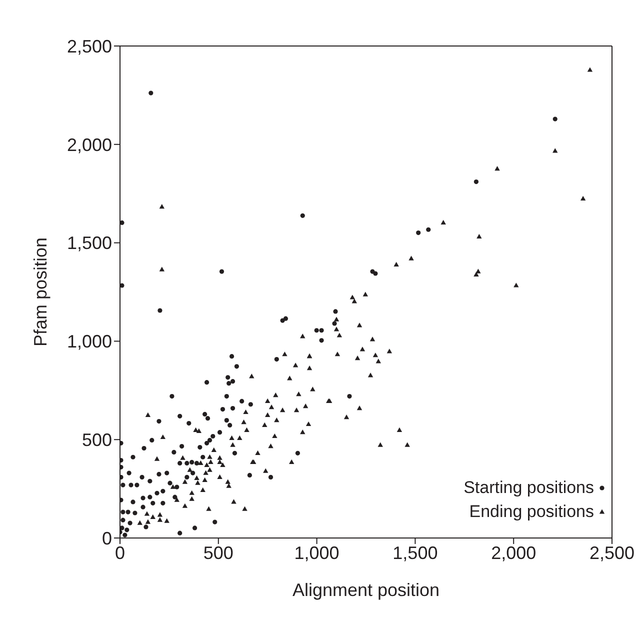 This screenshot has width=644, height=632. I want to click on y-axis-title: Pfam position, so click(40, 292).